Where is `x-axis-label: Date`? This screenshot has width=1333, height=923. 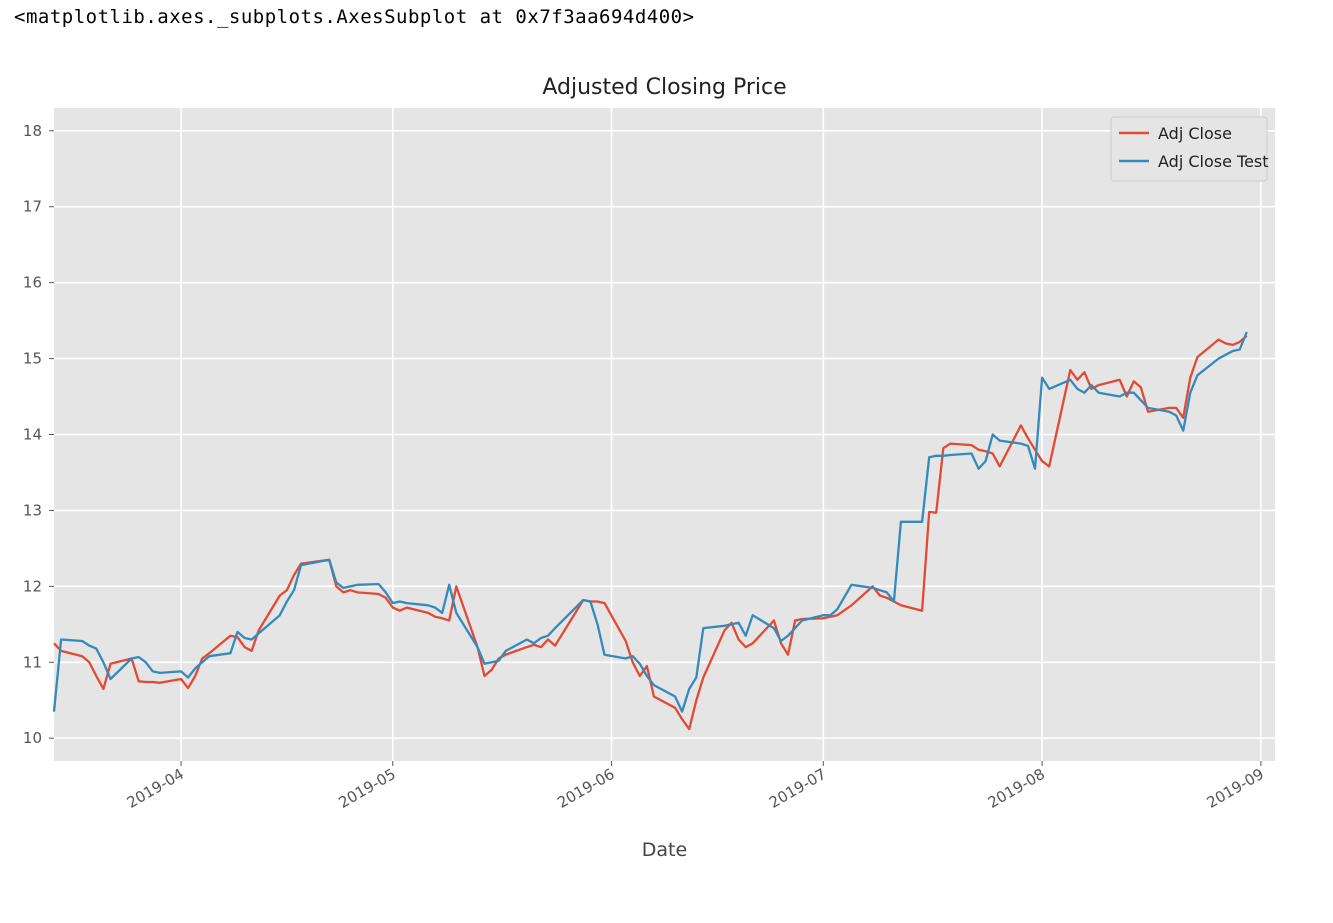
x-axis-label: Date is located at coordinates (664, 850).